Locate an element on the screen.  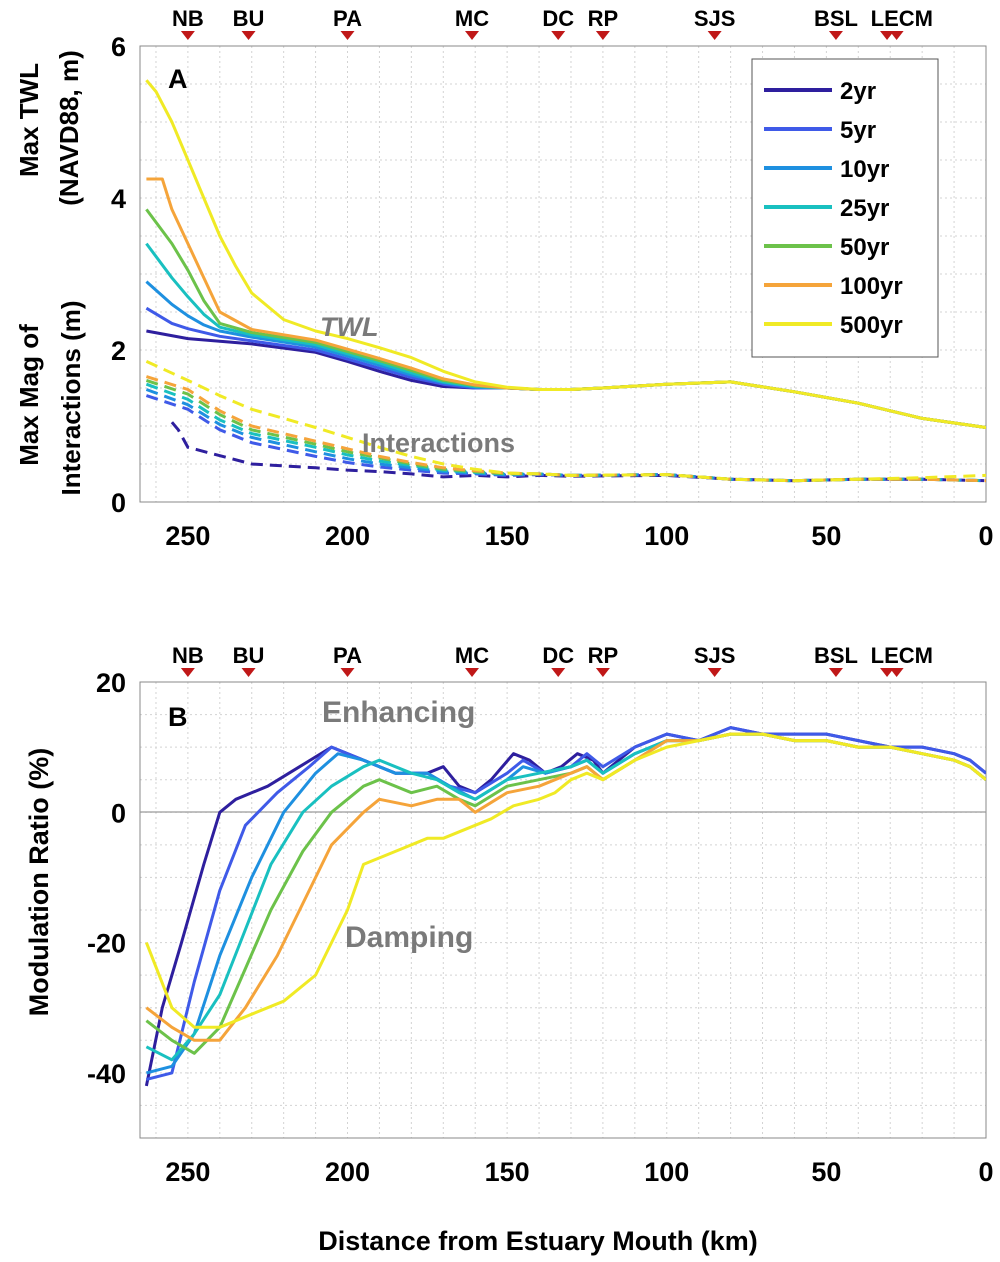
y-tick-label: 6 is located at coordinates (118, 47).